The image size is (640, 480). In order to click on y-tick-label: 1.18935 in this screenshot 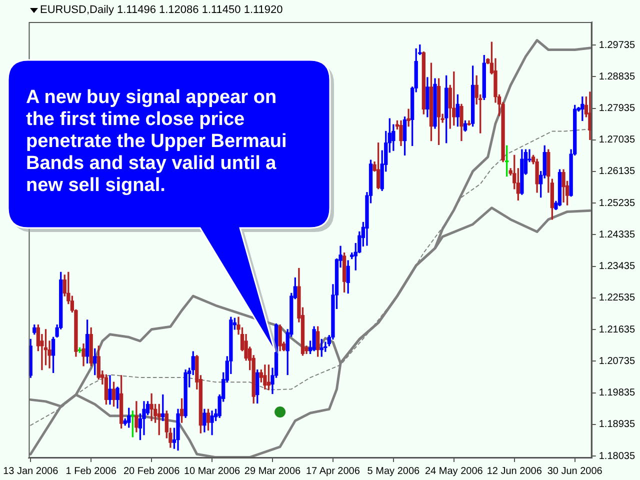, I will do `click(617, 424)`.